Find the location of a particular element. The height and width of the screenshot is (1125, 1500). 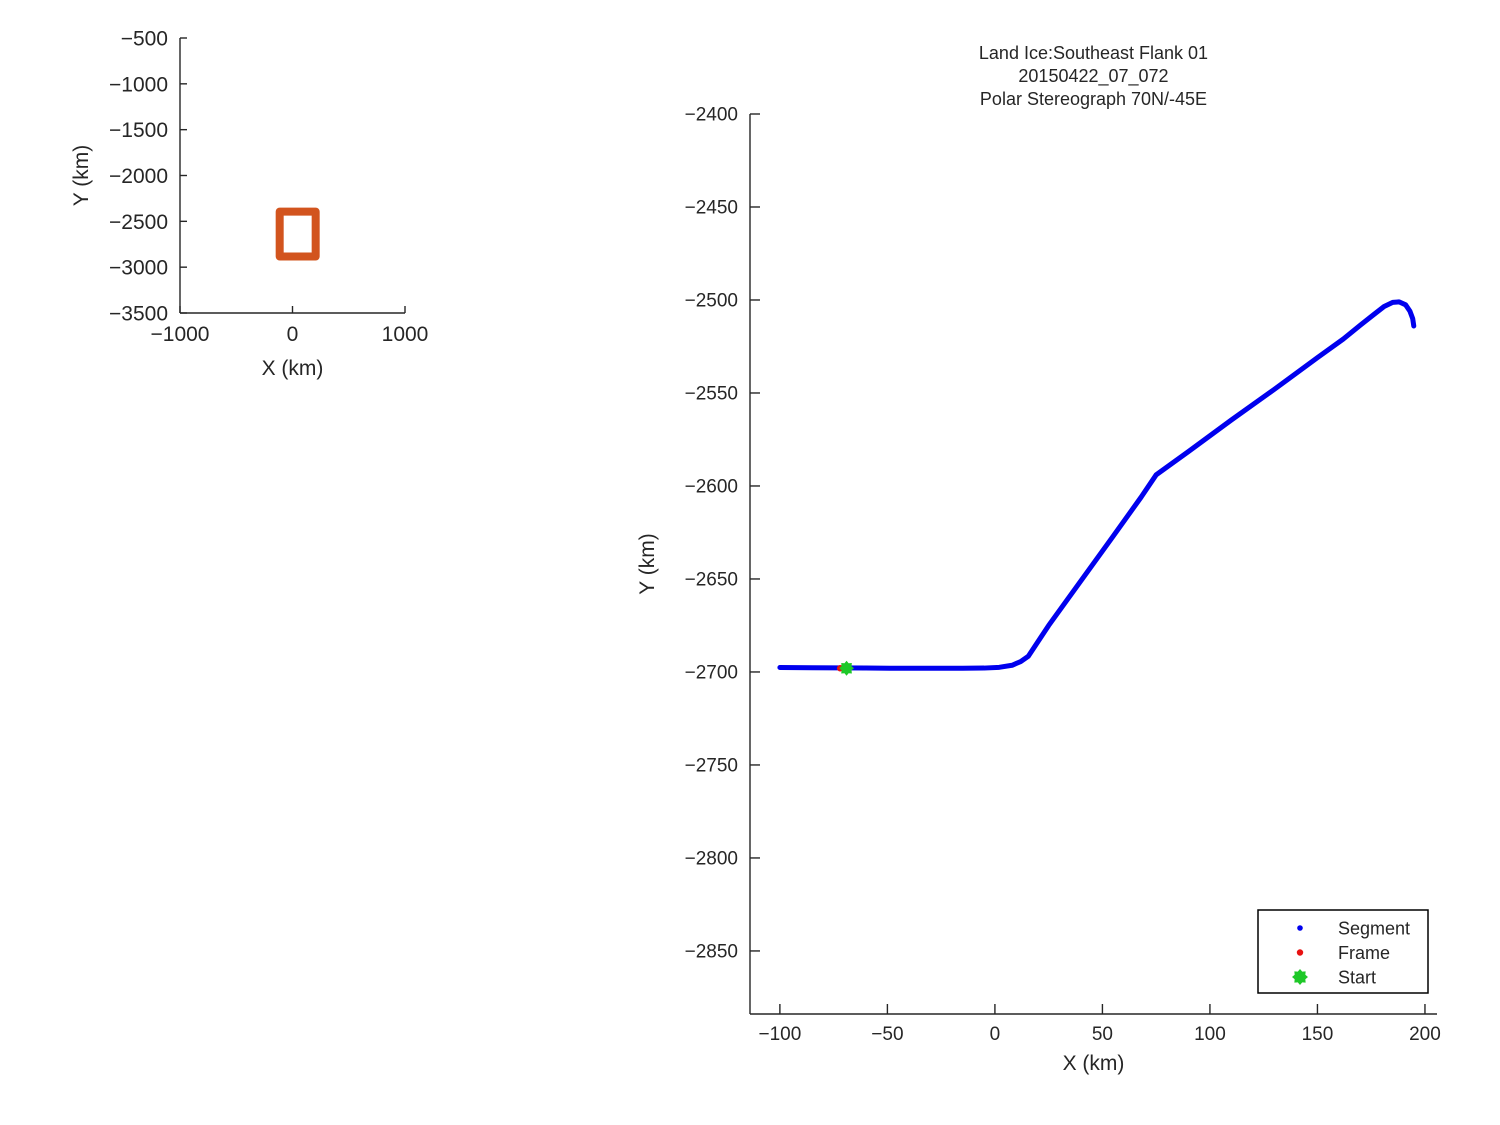

legend: Segment Frame Start is located at coordinates (1343, 951).